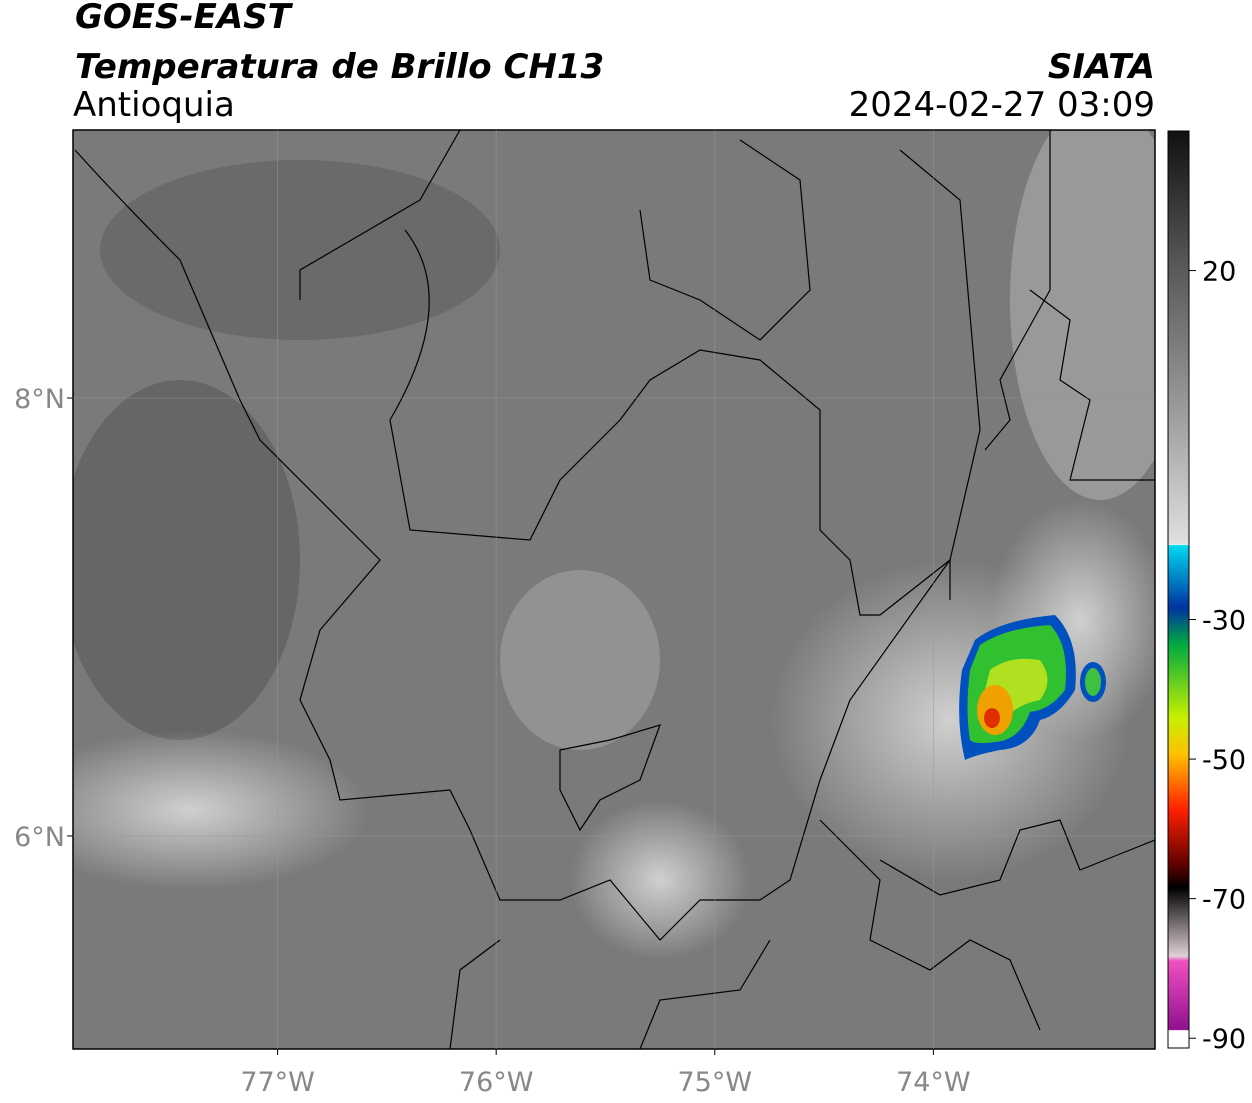  What do you see at coordinates (39, 837) in the screenshot?
I see `y-tick-label: 6°N` at bounding box center [39, 837].